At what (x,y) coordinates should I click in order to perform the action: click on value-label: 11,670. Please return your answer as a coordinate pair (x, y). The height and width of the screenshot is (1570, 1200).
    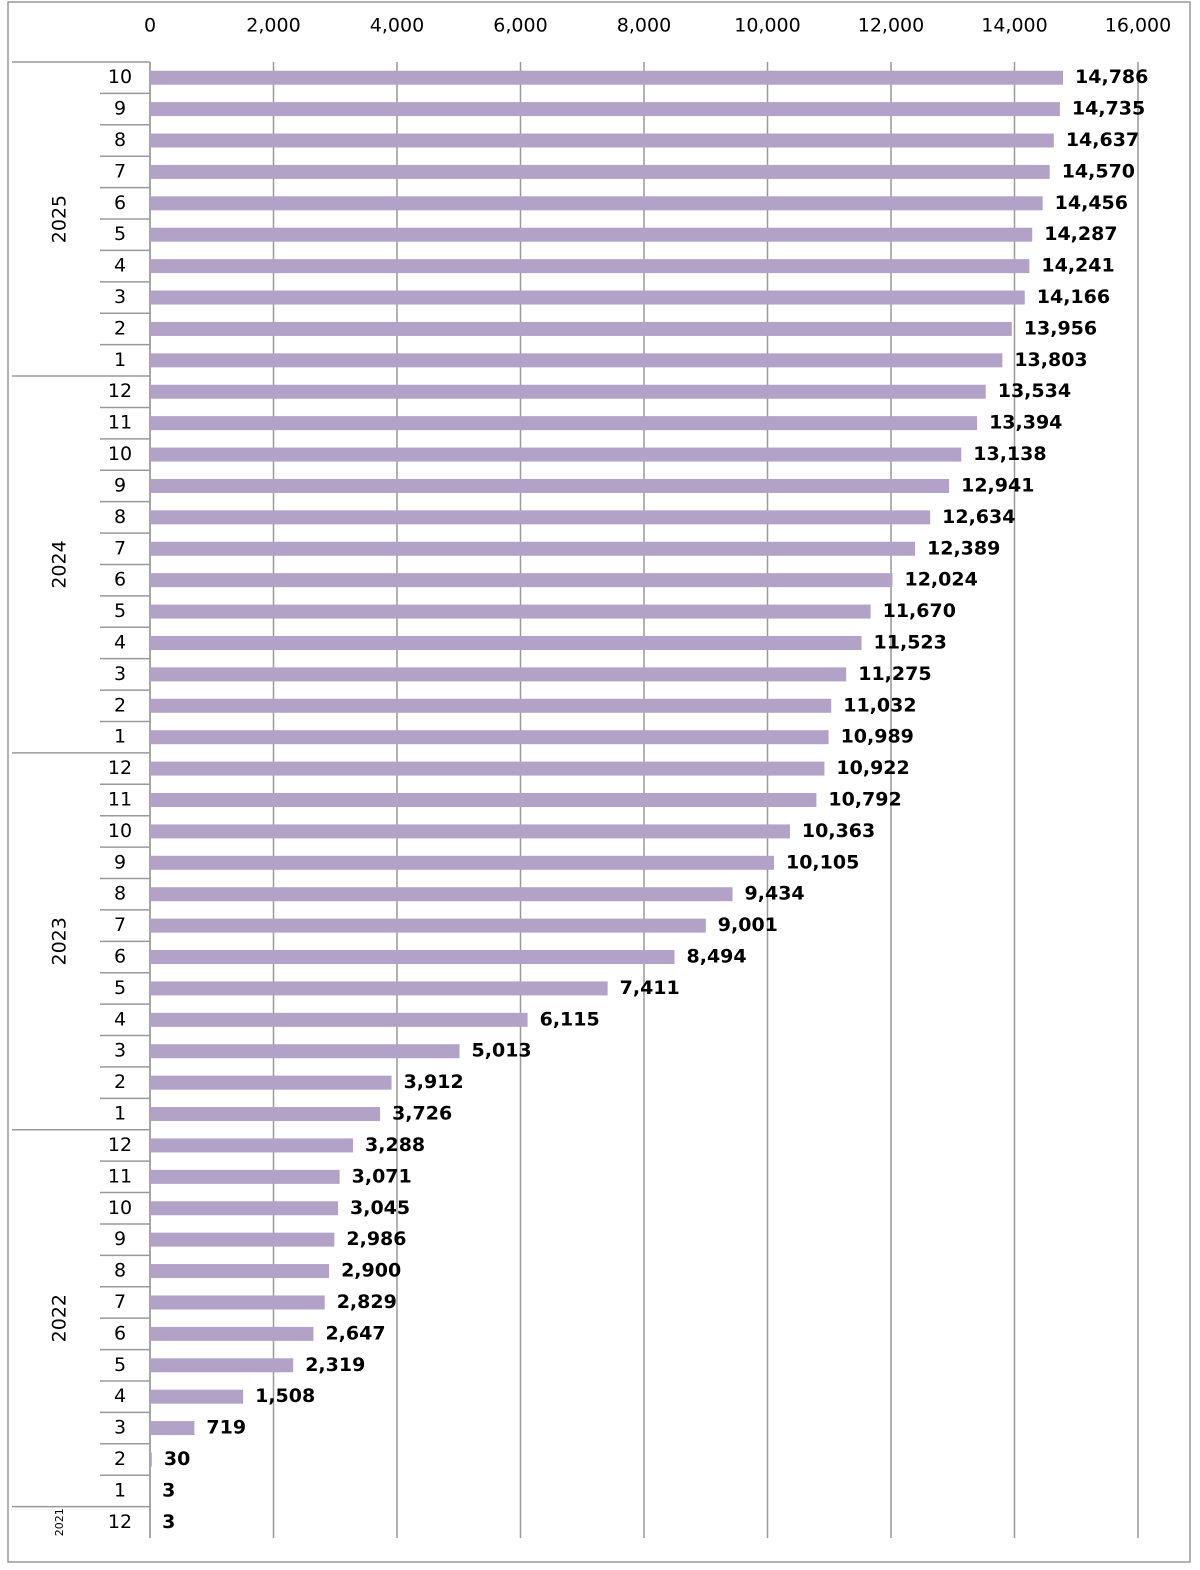
    Looking at the image, I should click on (919, 611).